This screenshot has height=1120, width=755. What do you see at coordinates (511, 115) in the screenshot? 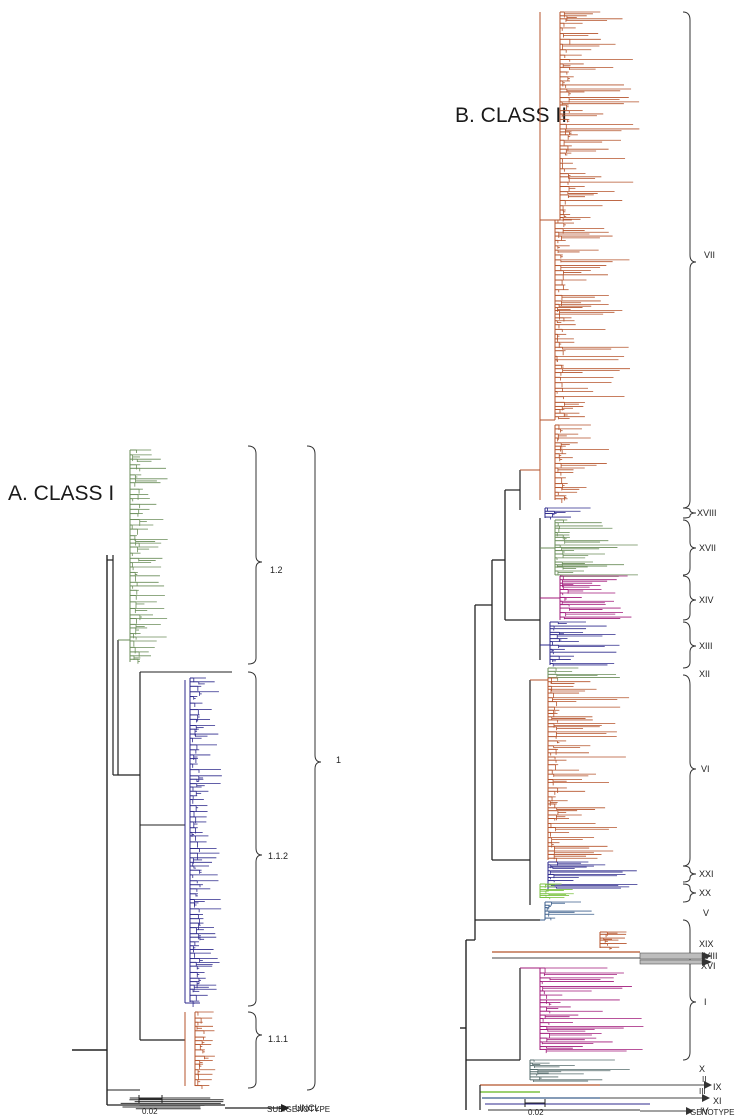
I see `panel-b-title: B. CLASS II` at bounding box center [511, 115].